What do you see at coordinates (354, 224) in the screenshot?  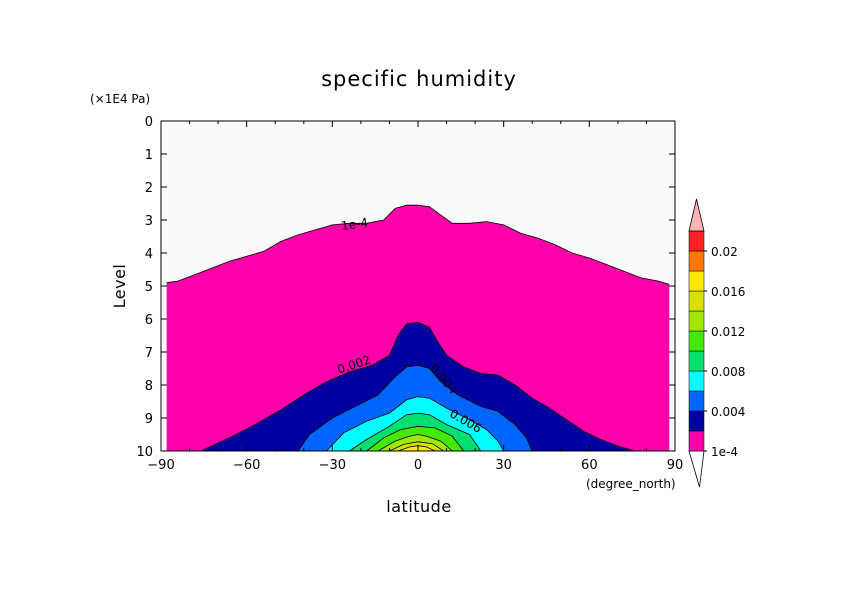 I see `contour-label-0: 1e-4` at bounding box center [354, 224].